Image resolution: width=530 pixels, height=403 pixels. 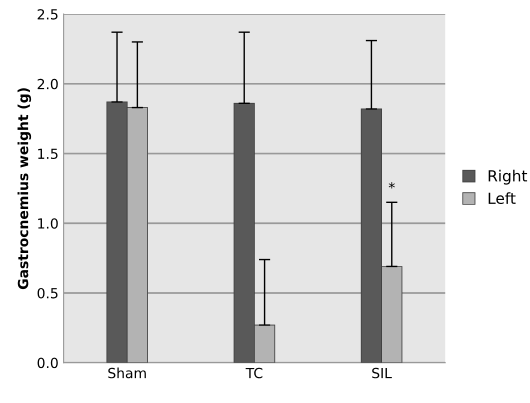 What do you see at coordinates (48, 223) in the screenshot?
I see `y-tick-label: 1.0` at bounding box center [48, 223].